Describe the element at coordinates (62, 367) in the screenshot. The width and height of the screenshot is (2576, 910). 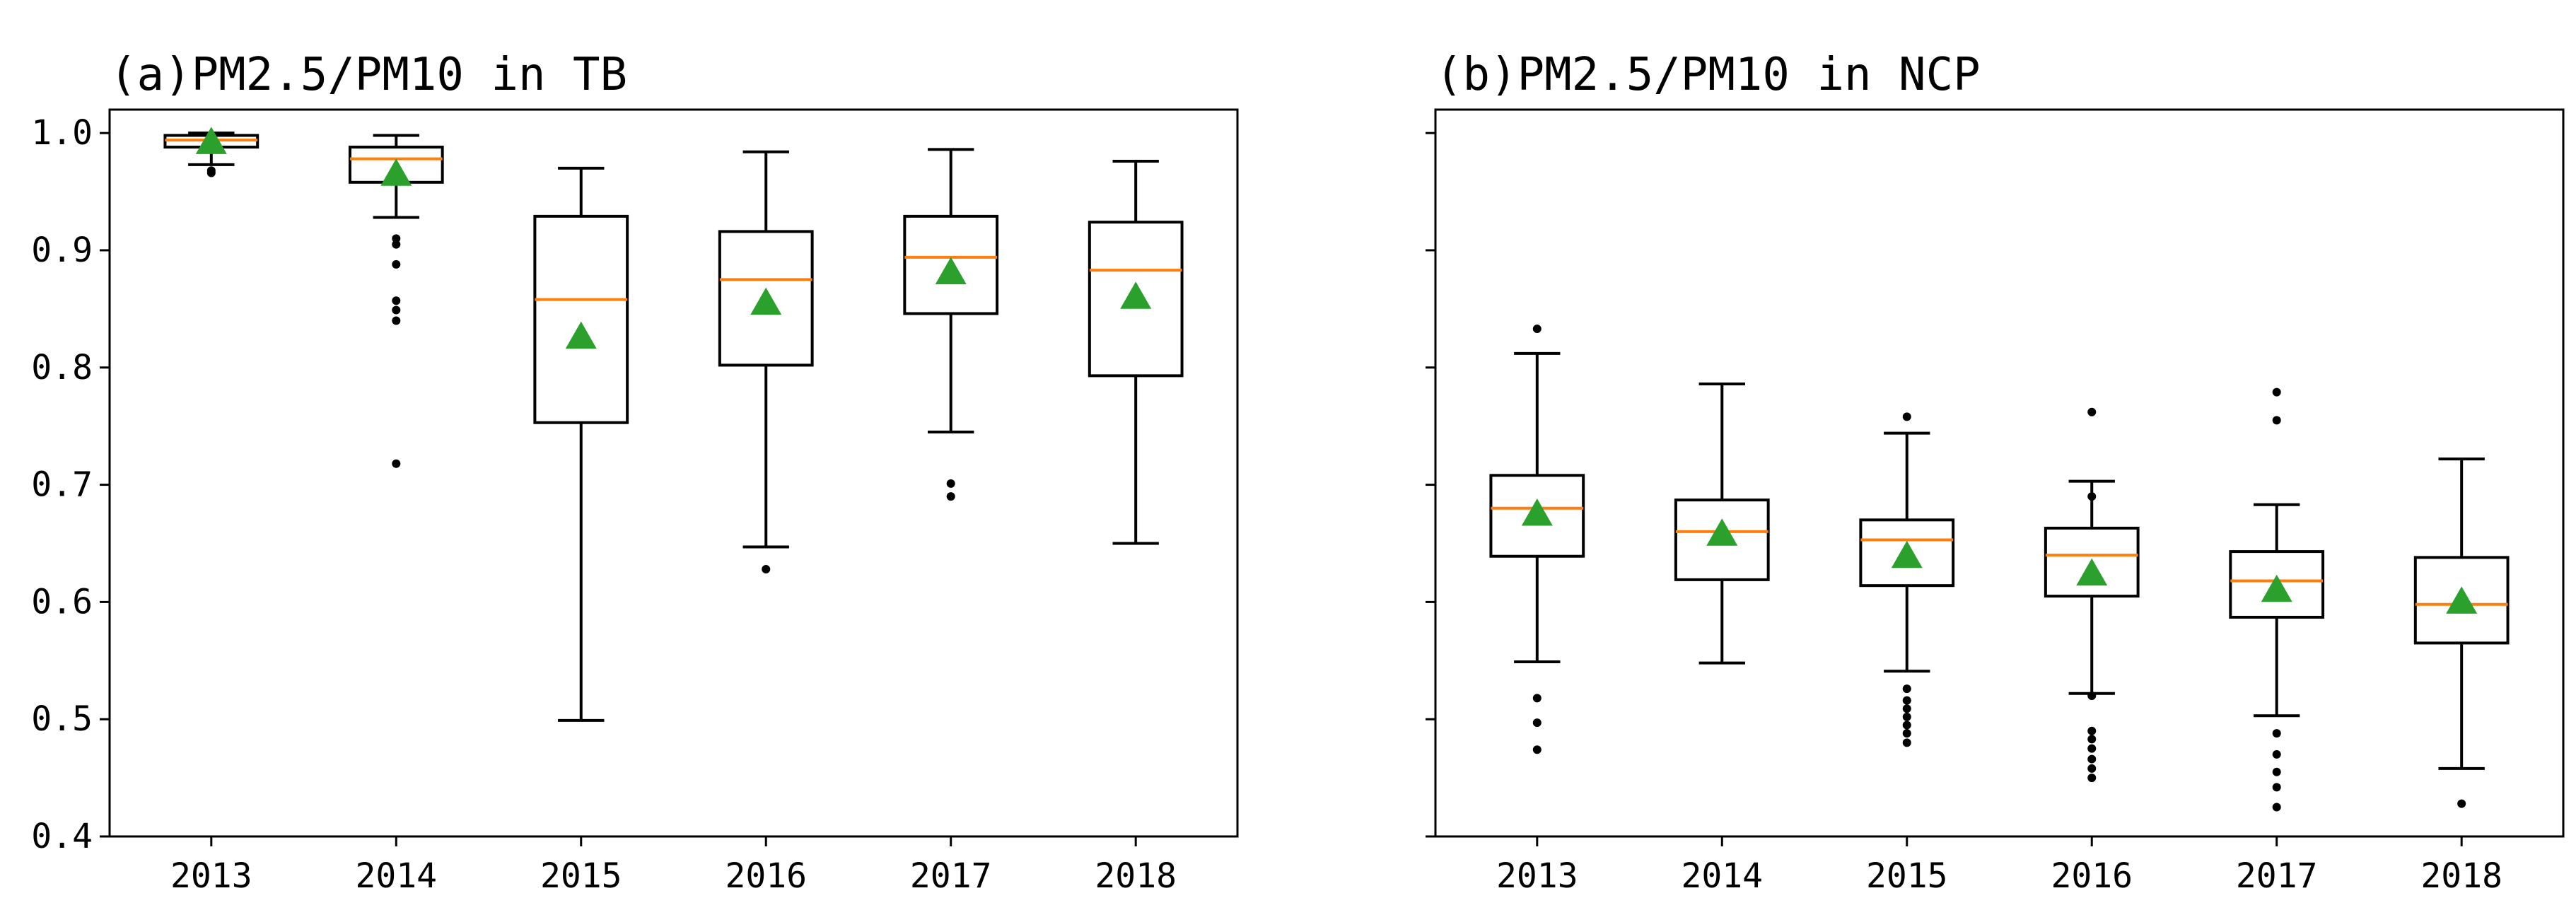
I see `y-tick-label: 0.8` at that location.